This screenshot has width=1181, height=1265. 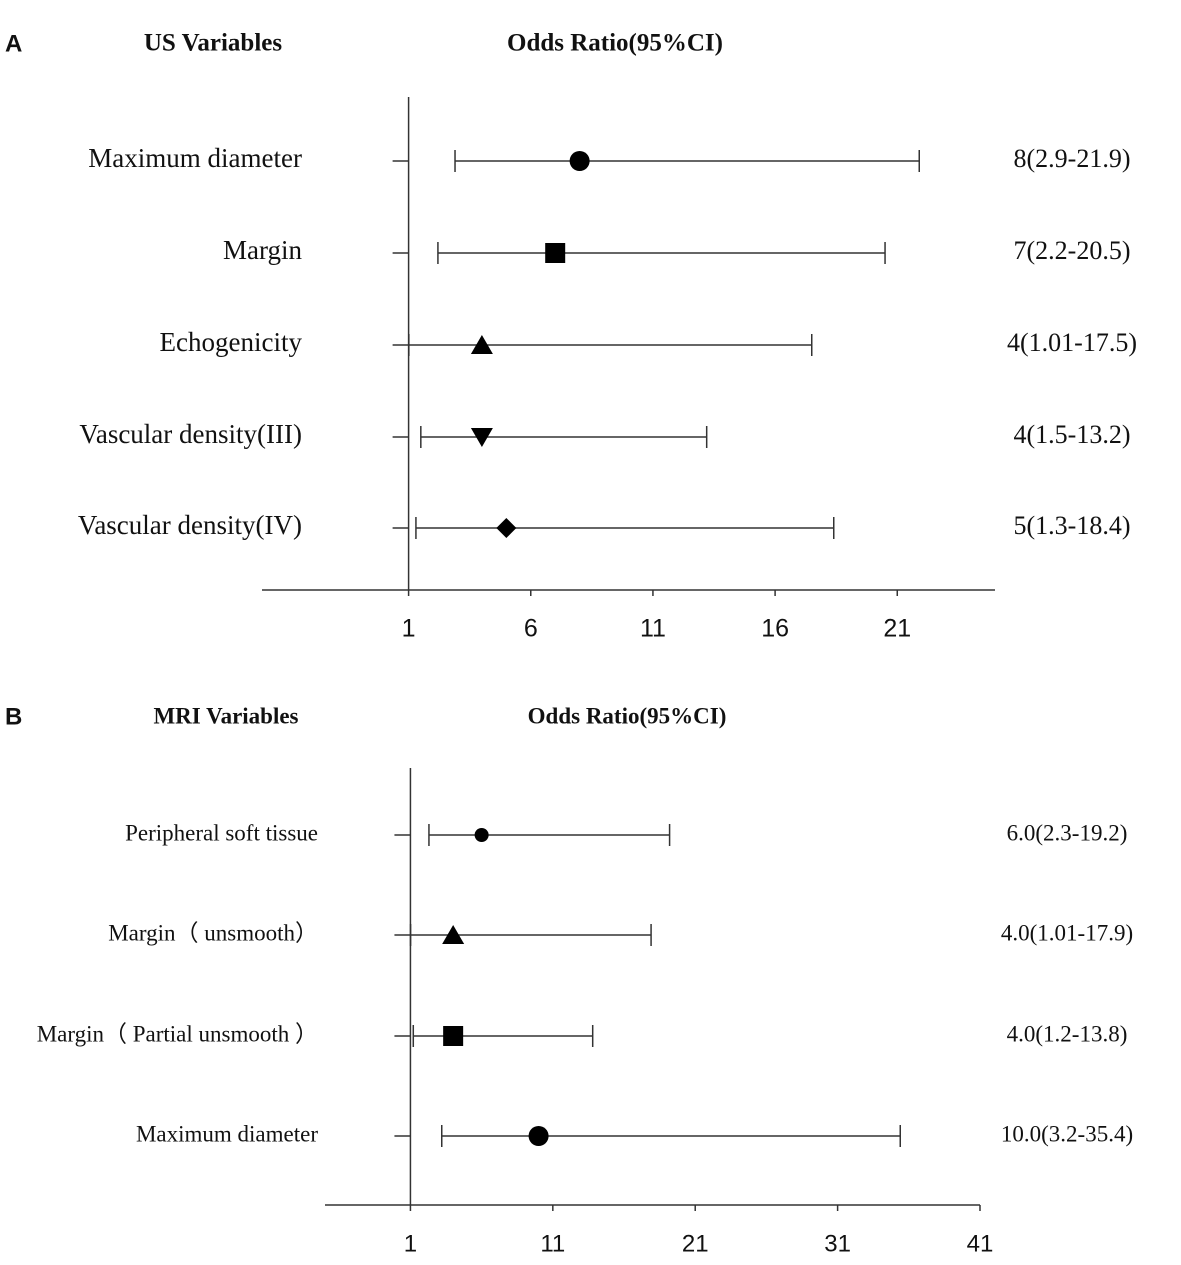 I want to click on x-tick-label: 41, so click(x=980, y=1243).